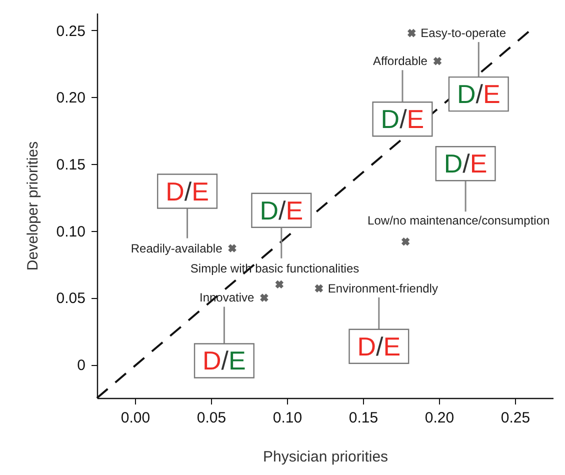 This screenshot has height=475, width=565. Describe the element at coordinates (176, 248) in the screenshot. I see `data-label: Readily-available` at that location.